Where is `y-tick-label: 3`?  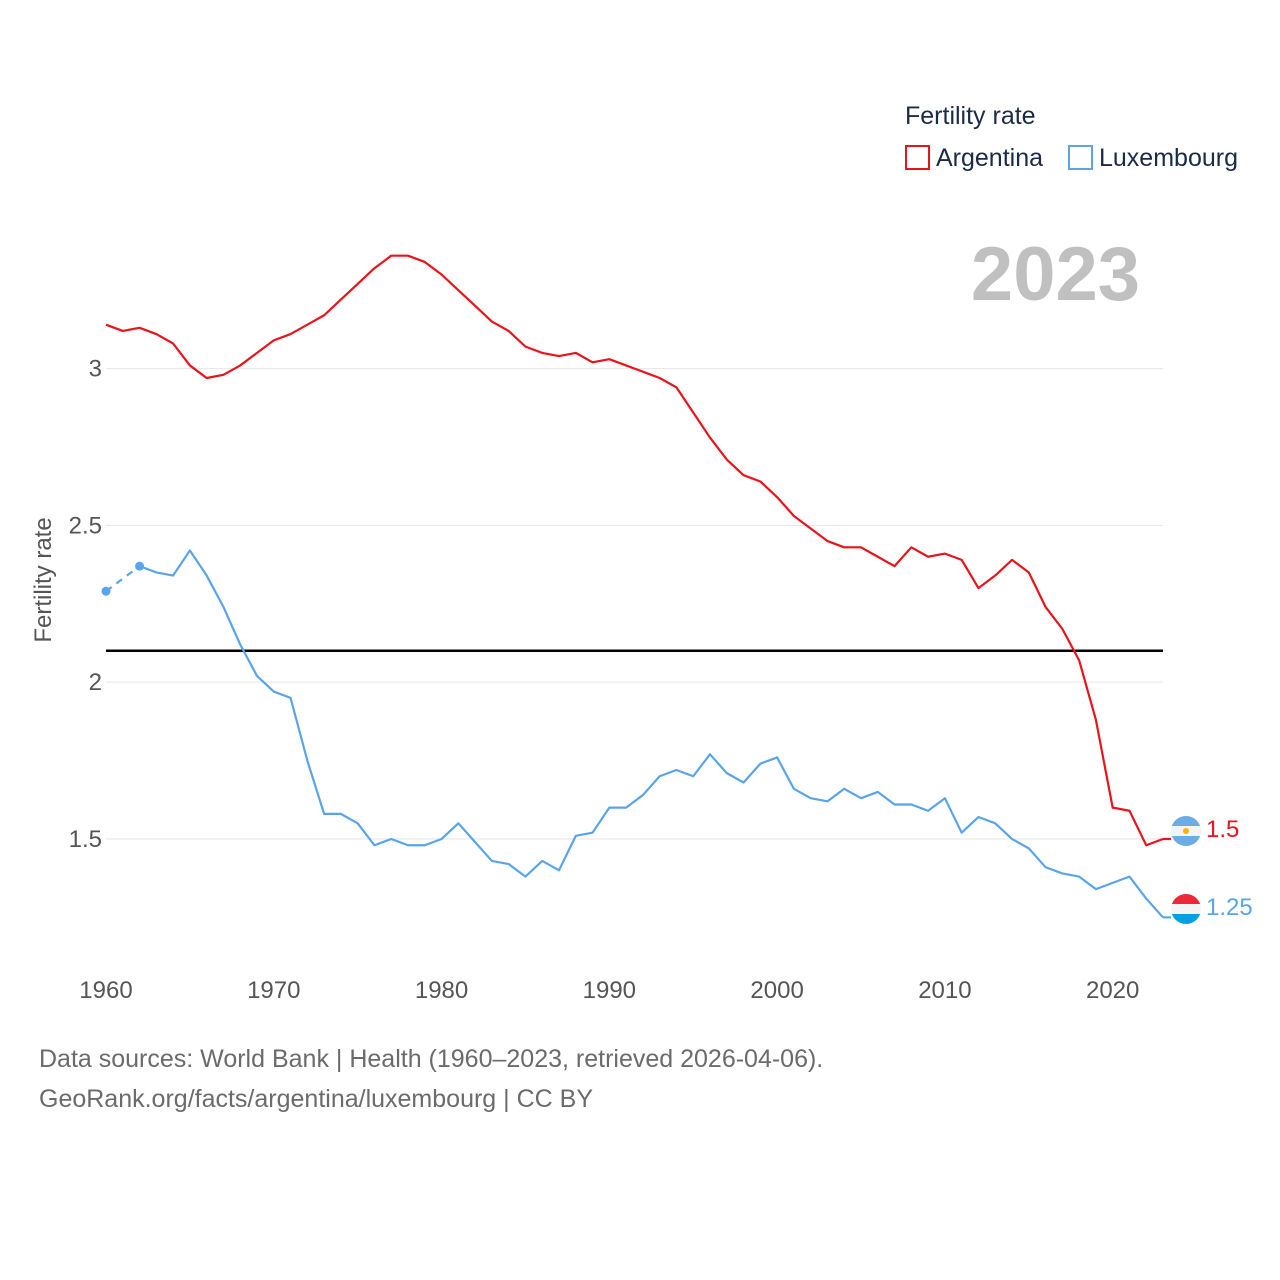
y-tick-label: 3 is located at coordinates (95, 369).